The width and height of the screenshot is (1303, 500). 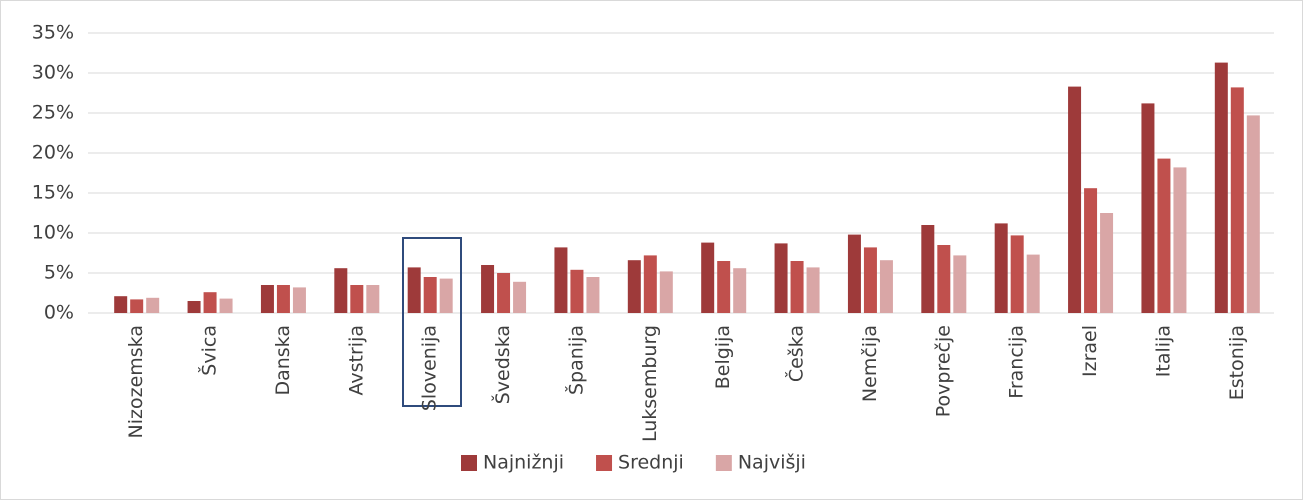 What do you see at coordinates (1017, 362) in the screenshot?
I see `x-tick-label: Francija` at bounding box center [1017, 362].